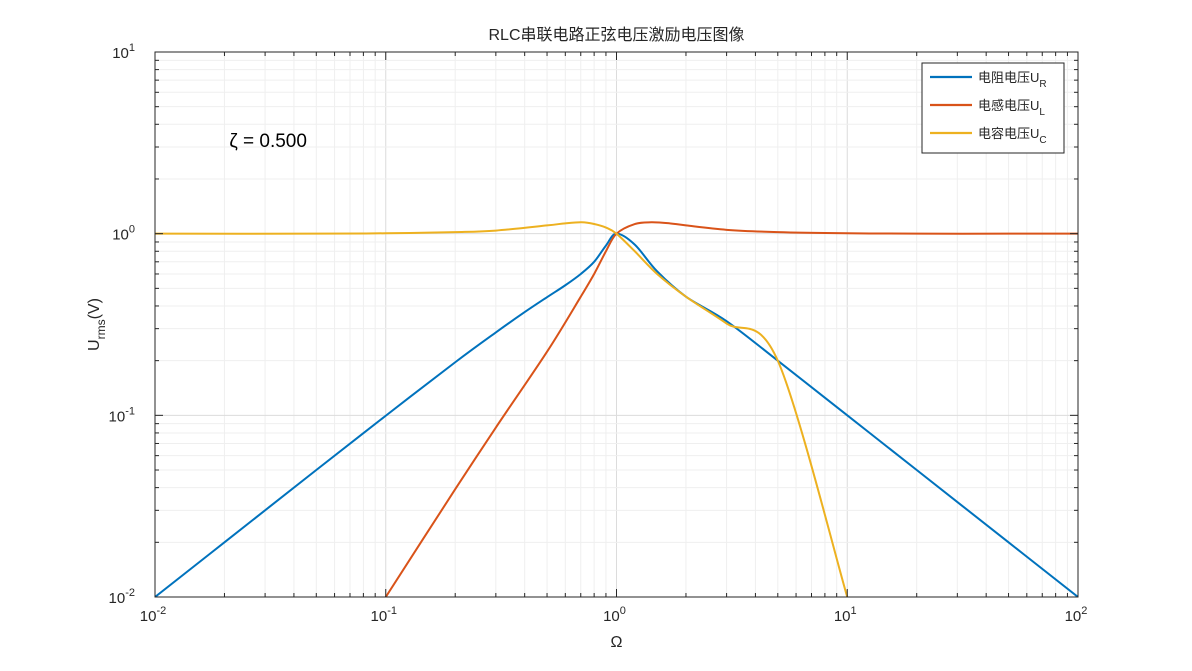  Describe the element at coordinates (153, 615) in the screenshot. I see `x-tick-label: 10⁻²` at that location.